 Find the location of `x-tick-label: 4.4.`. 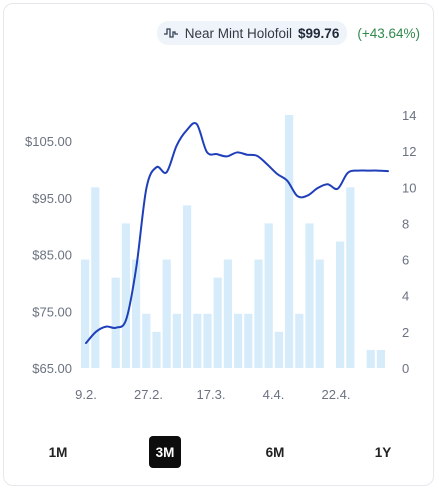

x-tick-label: 4.4. is located at coordinates (274, 394).